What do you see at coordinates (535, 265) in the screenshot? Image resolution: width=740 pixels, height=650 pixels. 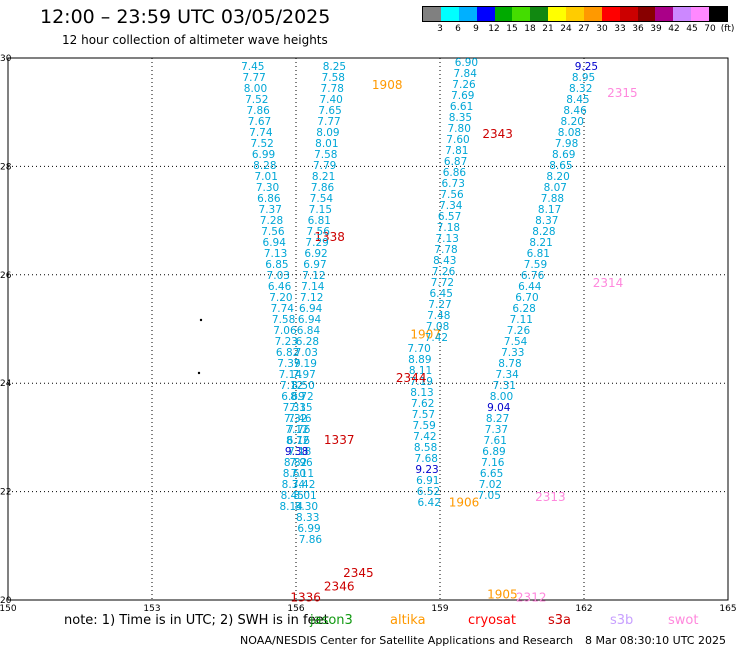 I see `wave-height-value: 7.59` at bounding box center [535, 265].